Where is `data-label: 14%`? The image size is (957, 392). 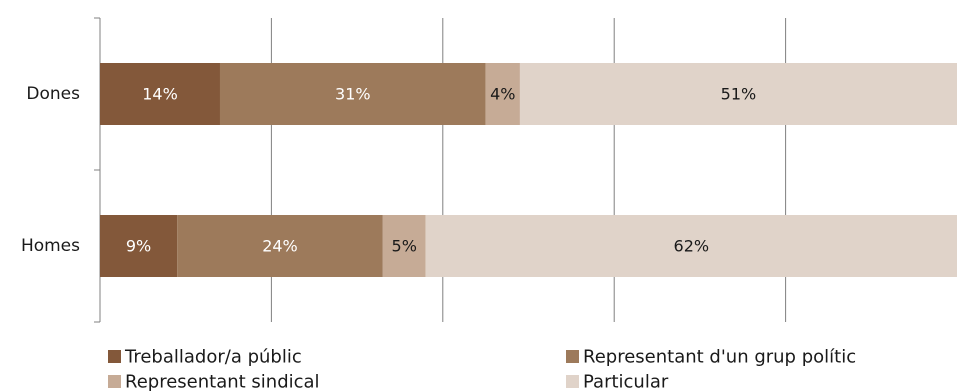 data-label: 14% is located at coordinates (160, 94).